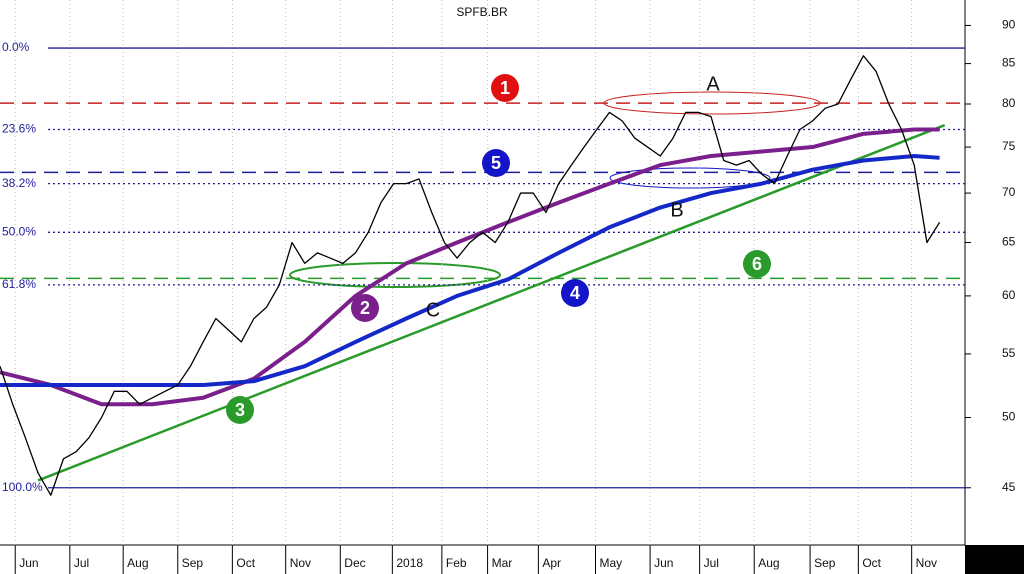 This screenshot has height=574, width=1024. What do you see at coordinates (409, 563) in the screenshot?
I see `x-tick-label: 2018` at bounding box center [409, 563].